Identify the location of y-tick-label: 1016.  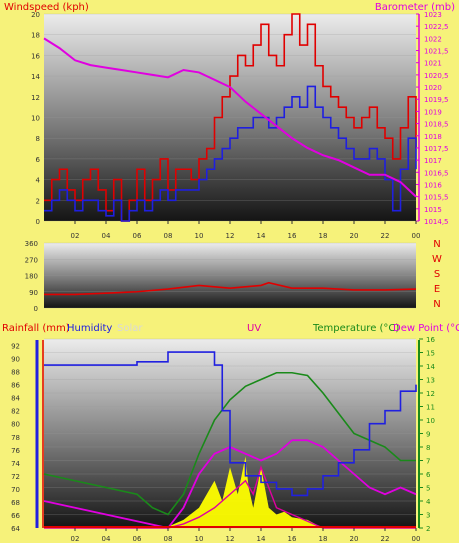
(433, 185).